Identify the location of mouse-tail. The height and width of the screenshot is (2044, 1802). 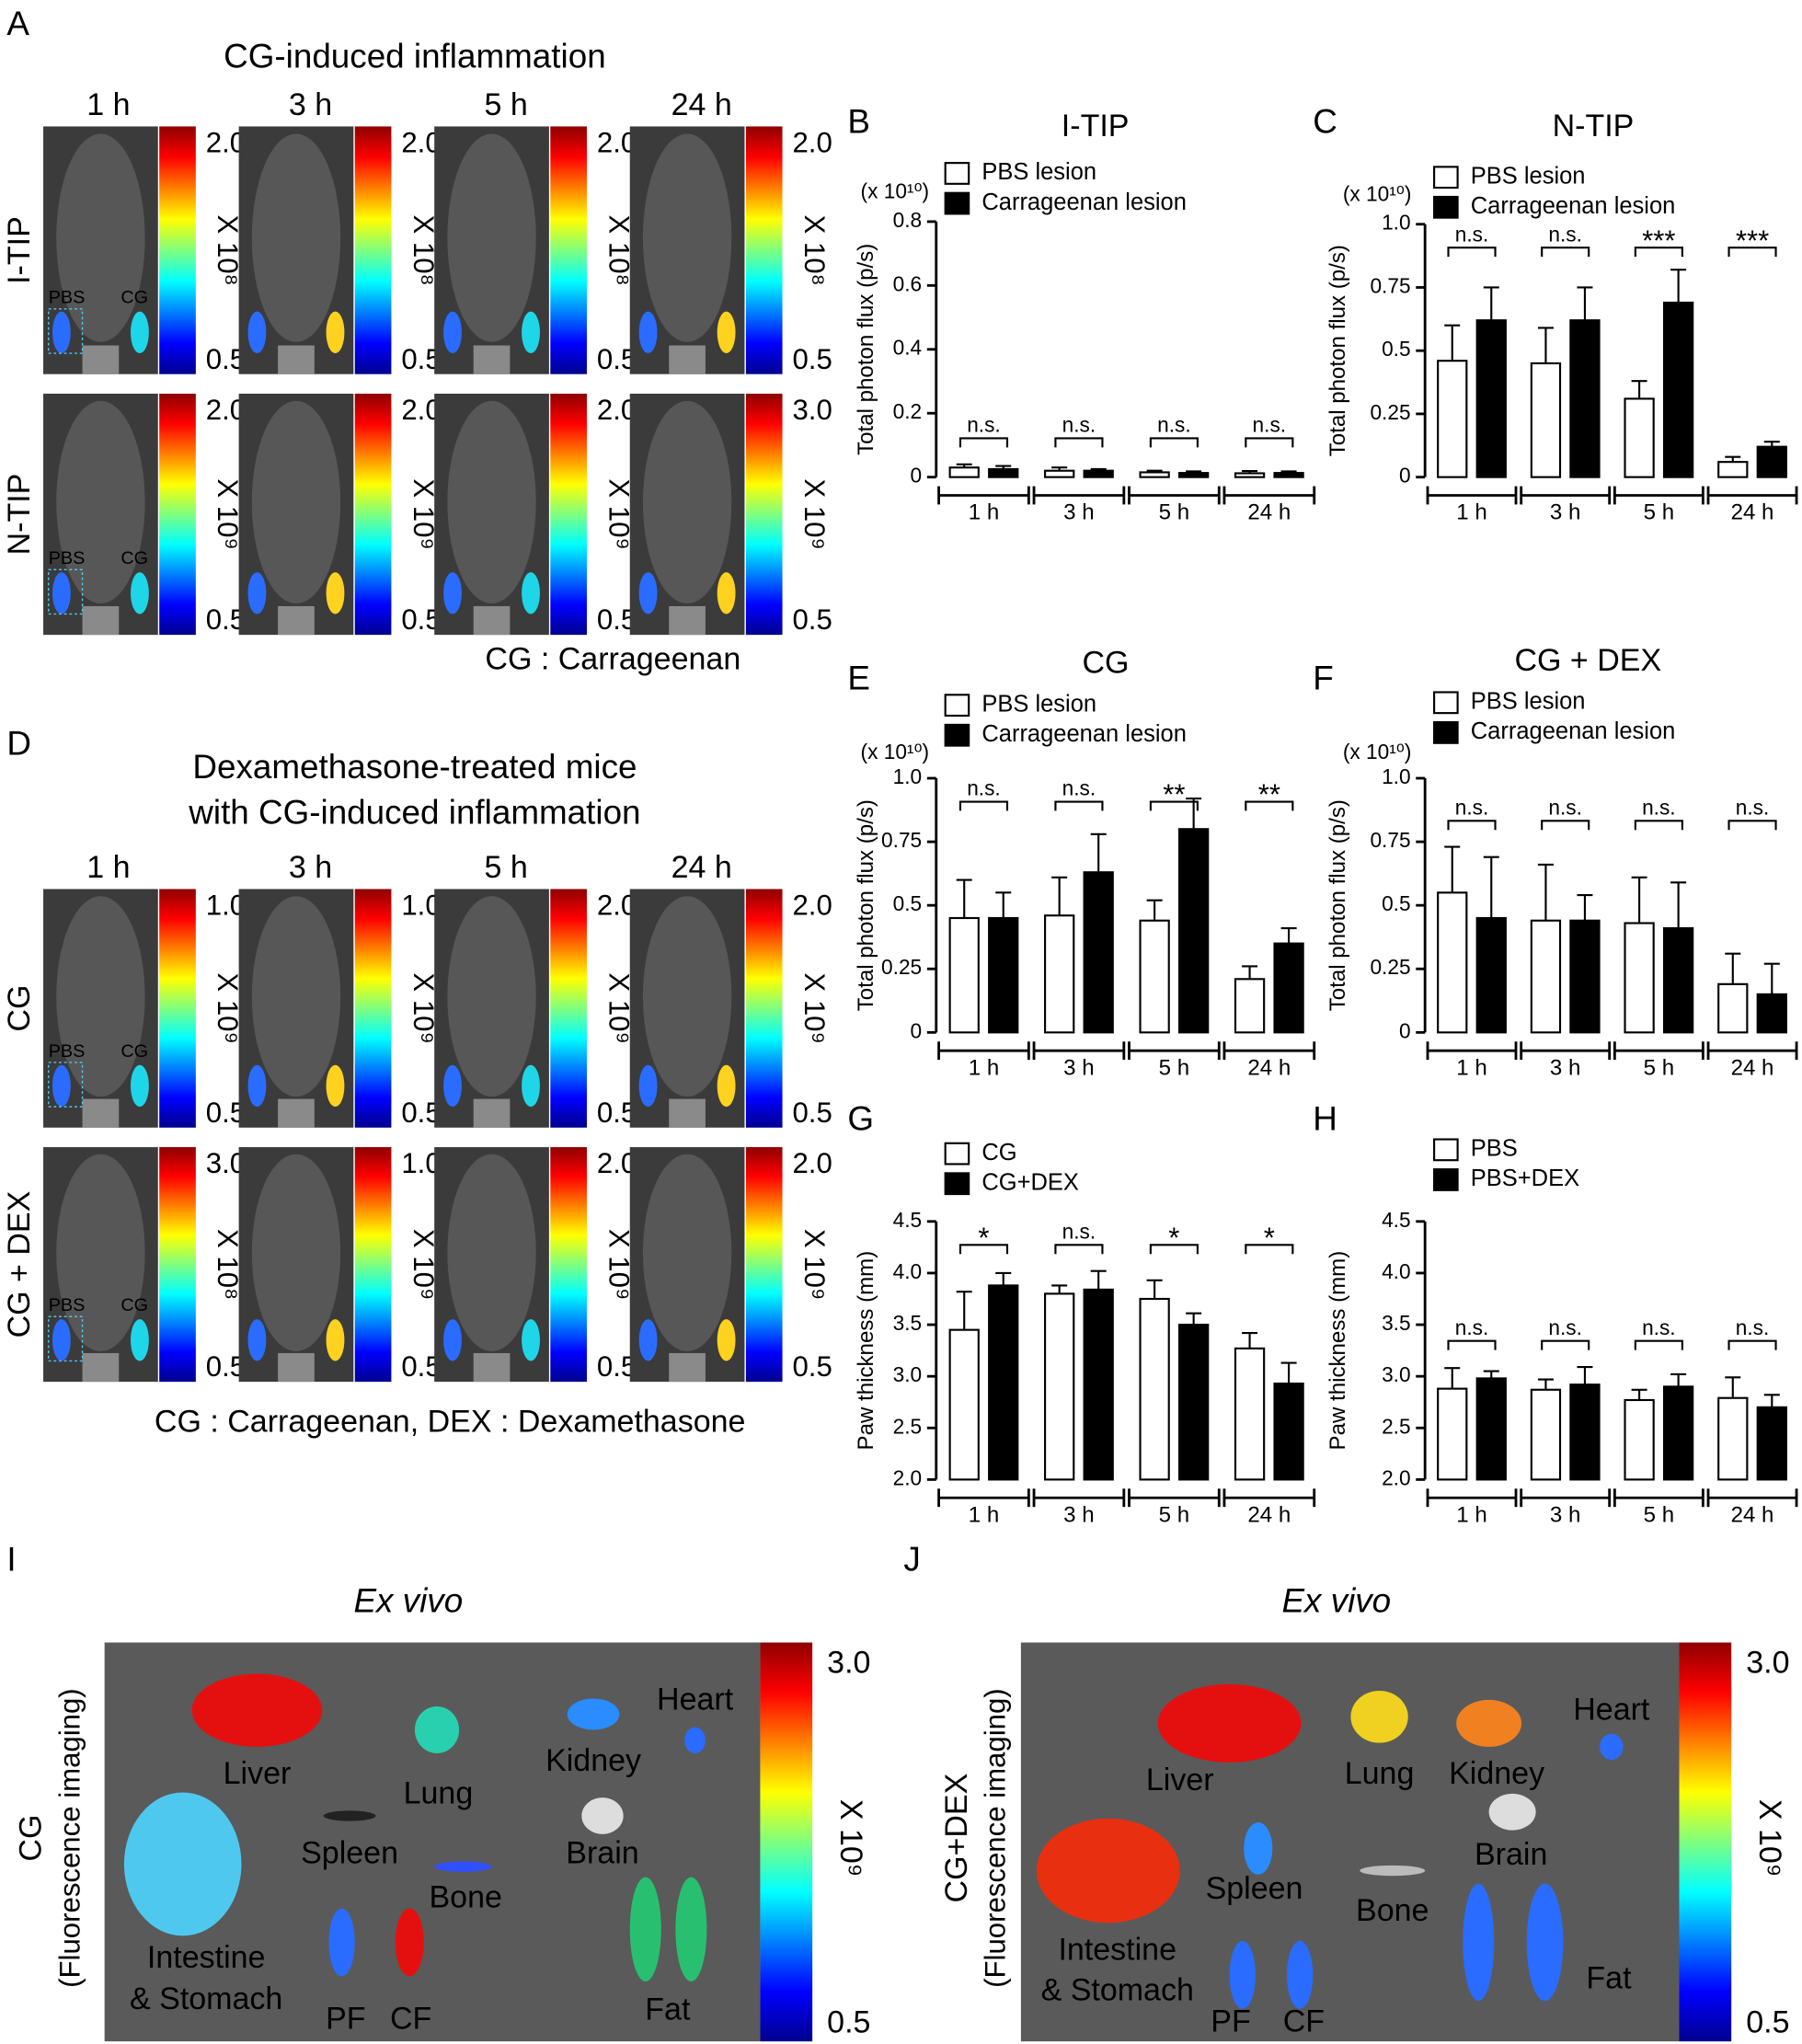
(492, 620).